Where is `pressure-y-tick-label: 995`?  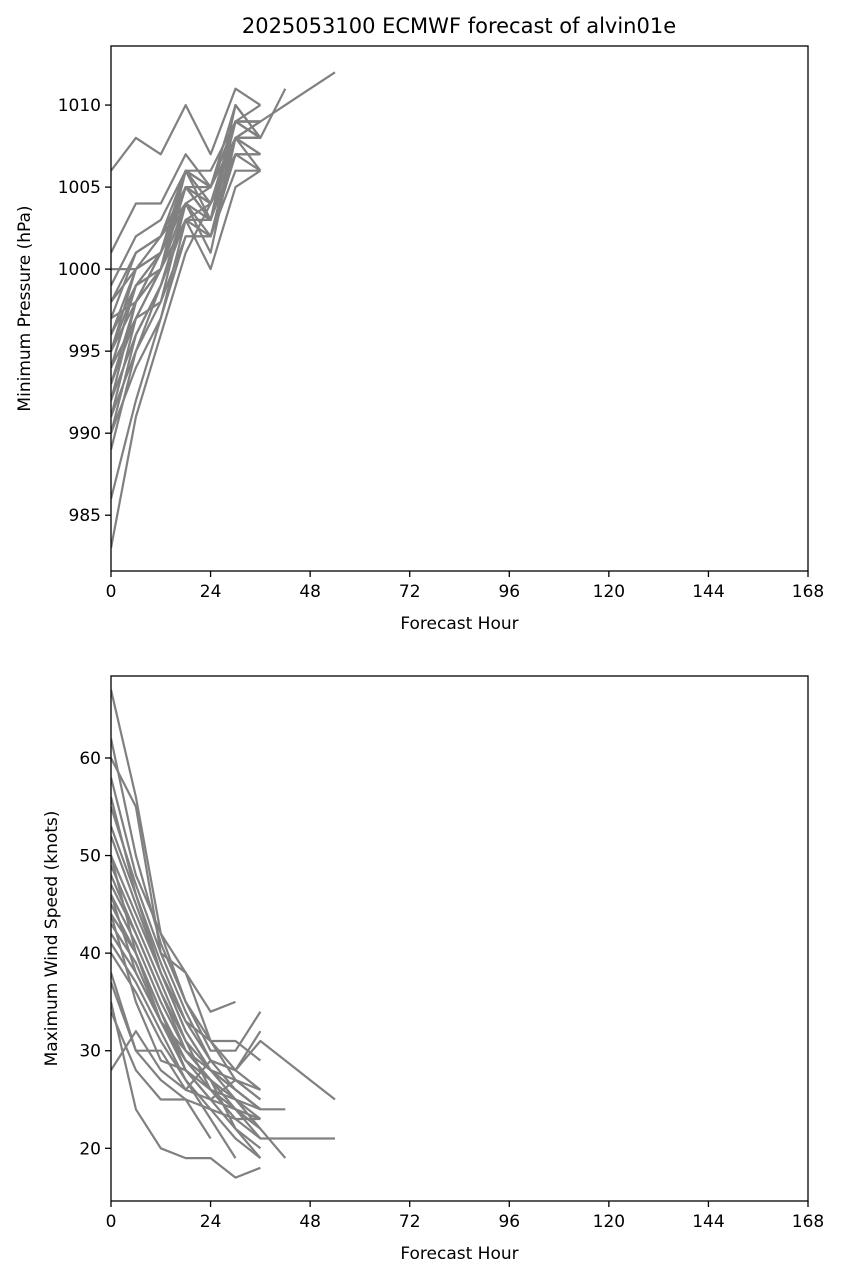
pressure-y-tick-label: 995 is located at coordinates (85, 352).